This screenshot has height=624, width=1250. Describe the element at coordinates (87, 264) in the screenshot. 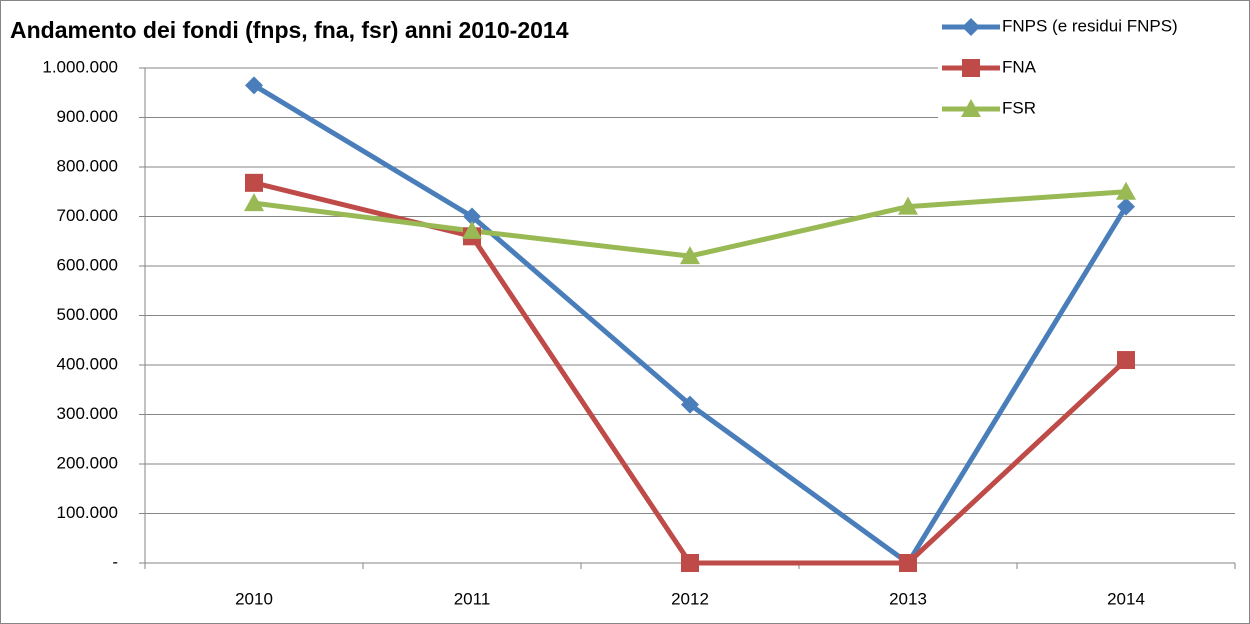

I see `y-tick-label: 600.000` at that location.